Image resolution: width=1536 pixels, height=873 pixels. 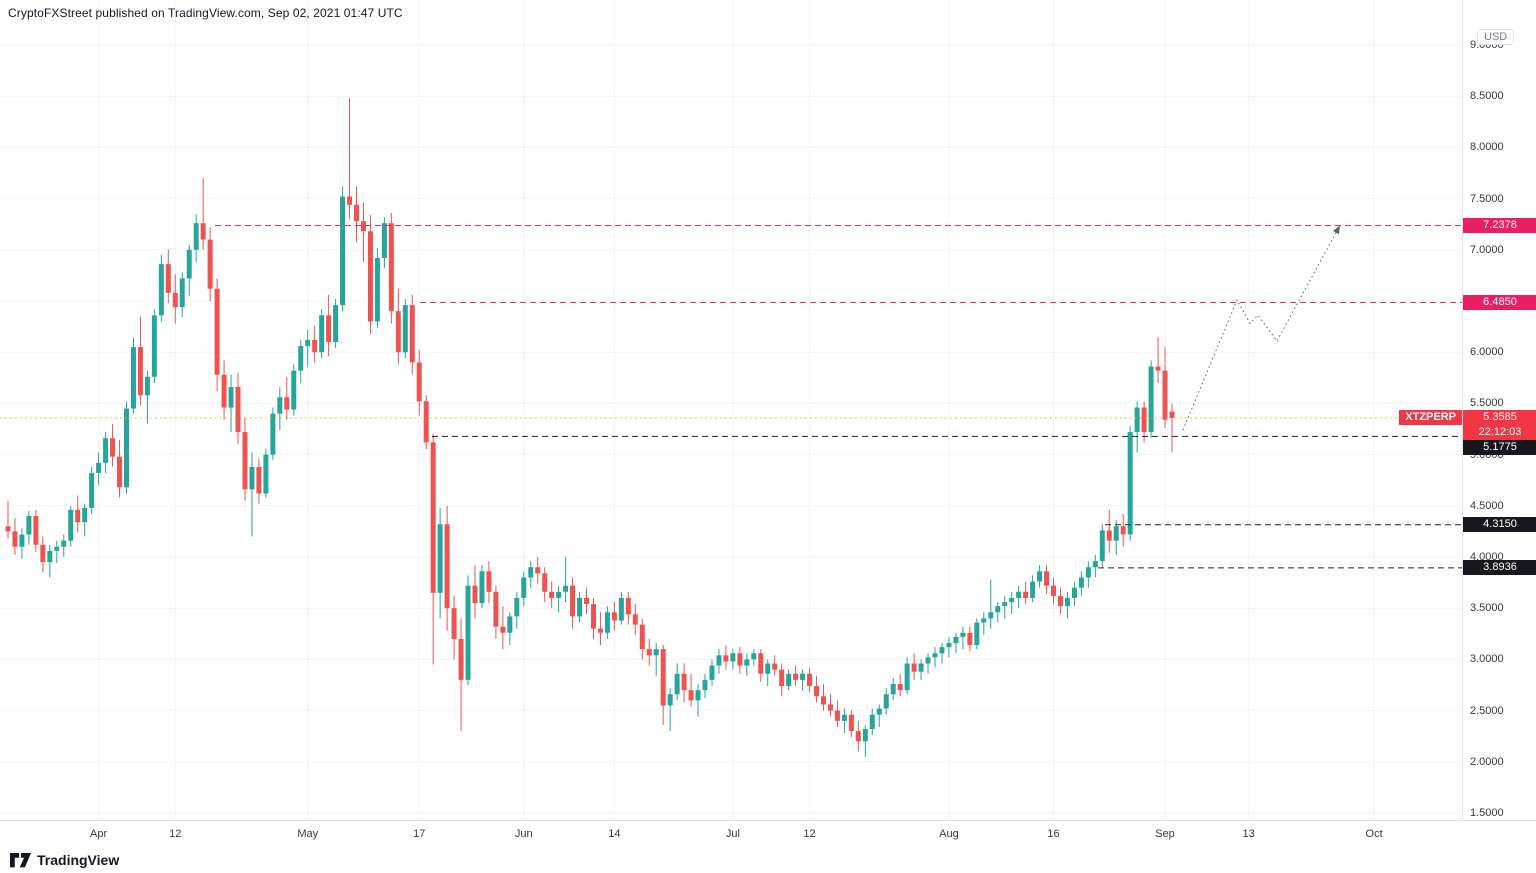 What do you see at coordinates (1499, 303) in the screenshot?
I see `resistance-label-6-4850: 6.4850` at bounding box center [1499, 303].